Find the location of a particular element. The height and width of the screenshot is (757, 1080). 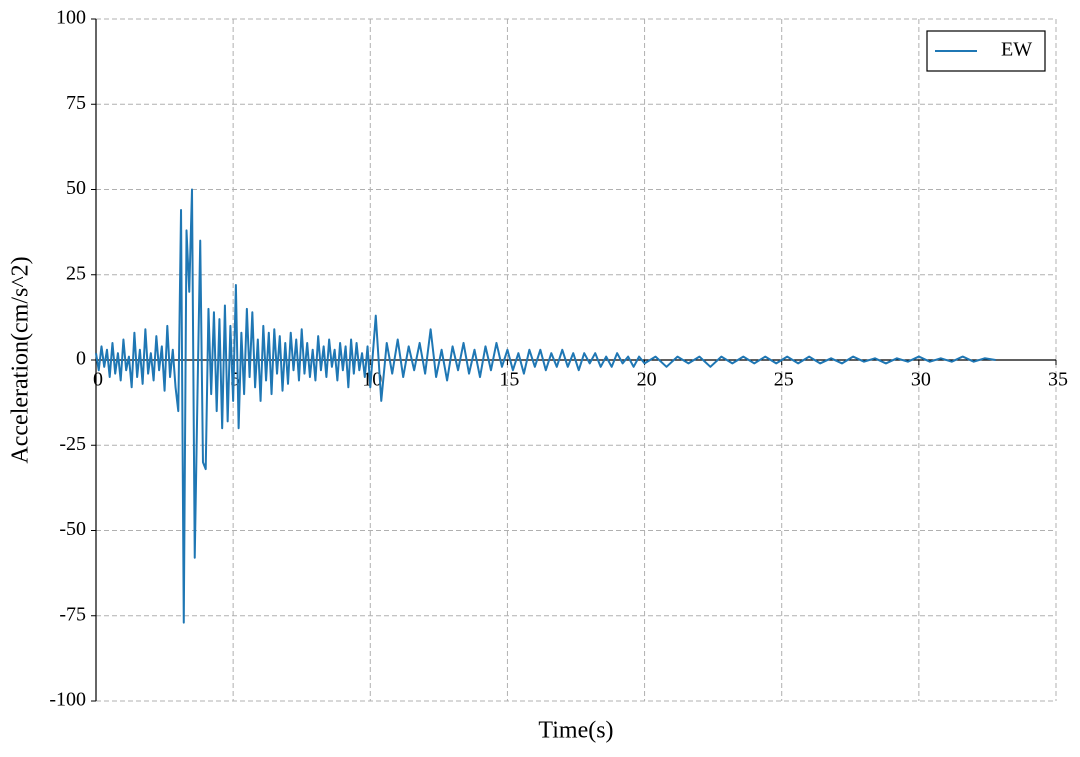

y-tick-label: -50 is located at coordinates (72, 529).